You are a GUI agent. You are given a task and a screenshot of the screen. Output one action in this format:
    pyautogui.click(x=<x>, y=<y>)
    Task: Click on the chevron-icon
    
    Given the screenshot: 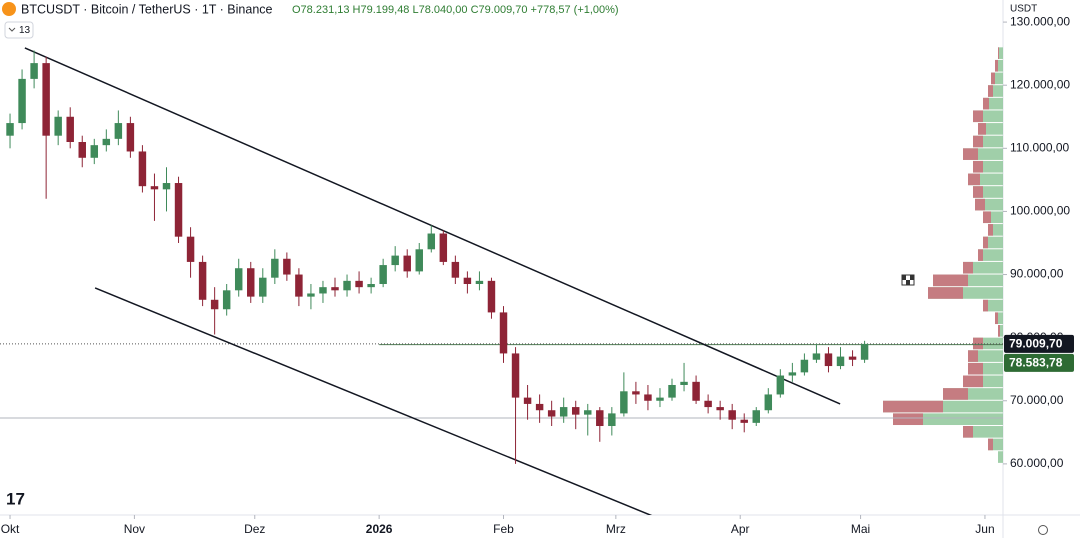 What is the action you would take?
    pyautogui.click(x=12, y=29)
    